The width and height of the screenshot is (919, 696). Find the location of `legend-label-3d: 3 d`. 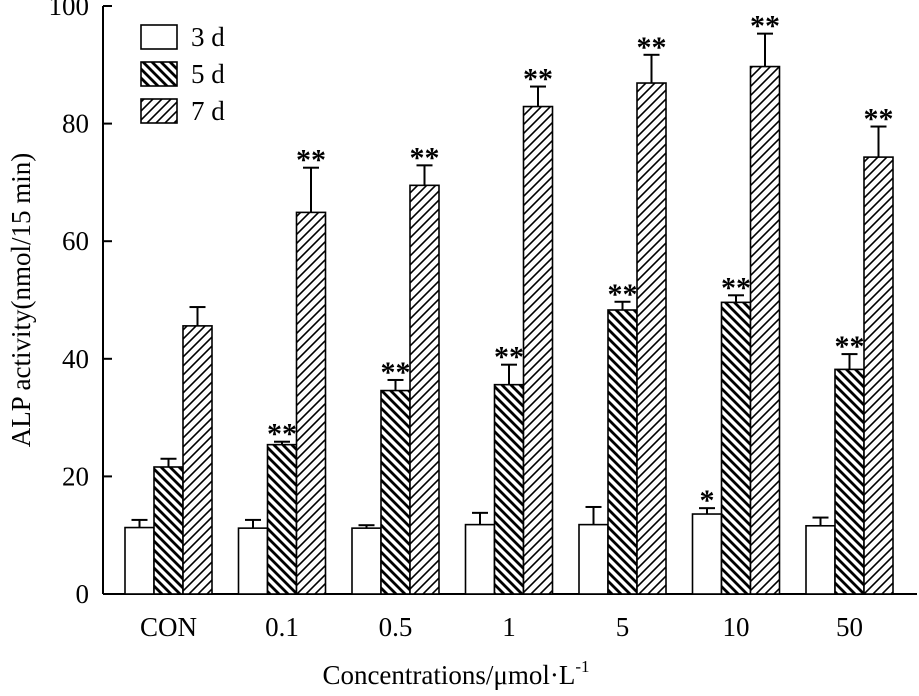

legend-label-3d: 3 d is located at coordinates (208, 37).